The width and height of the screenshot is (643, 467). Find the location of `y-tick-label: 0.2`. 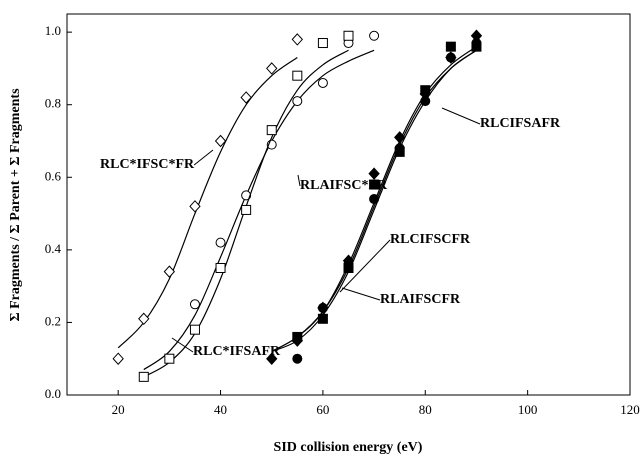

y-tick-label: 0.2 is located at coordinates (53, 320).